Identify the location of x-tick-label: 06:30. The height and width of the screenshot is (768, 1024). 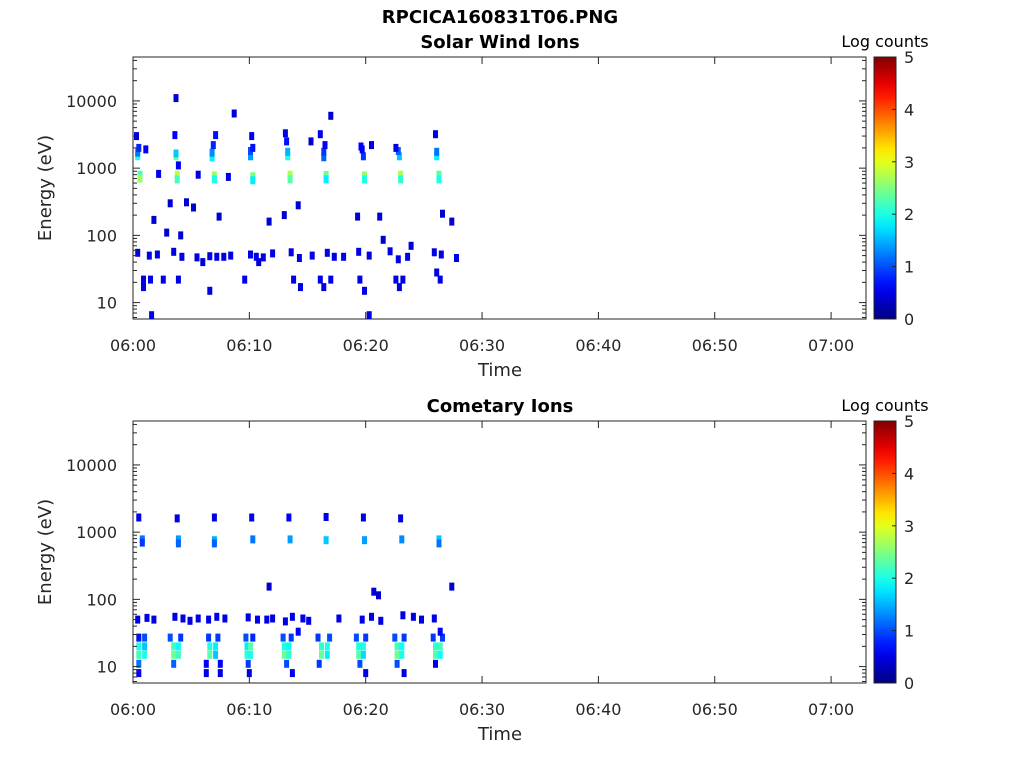
(482, 345).